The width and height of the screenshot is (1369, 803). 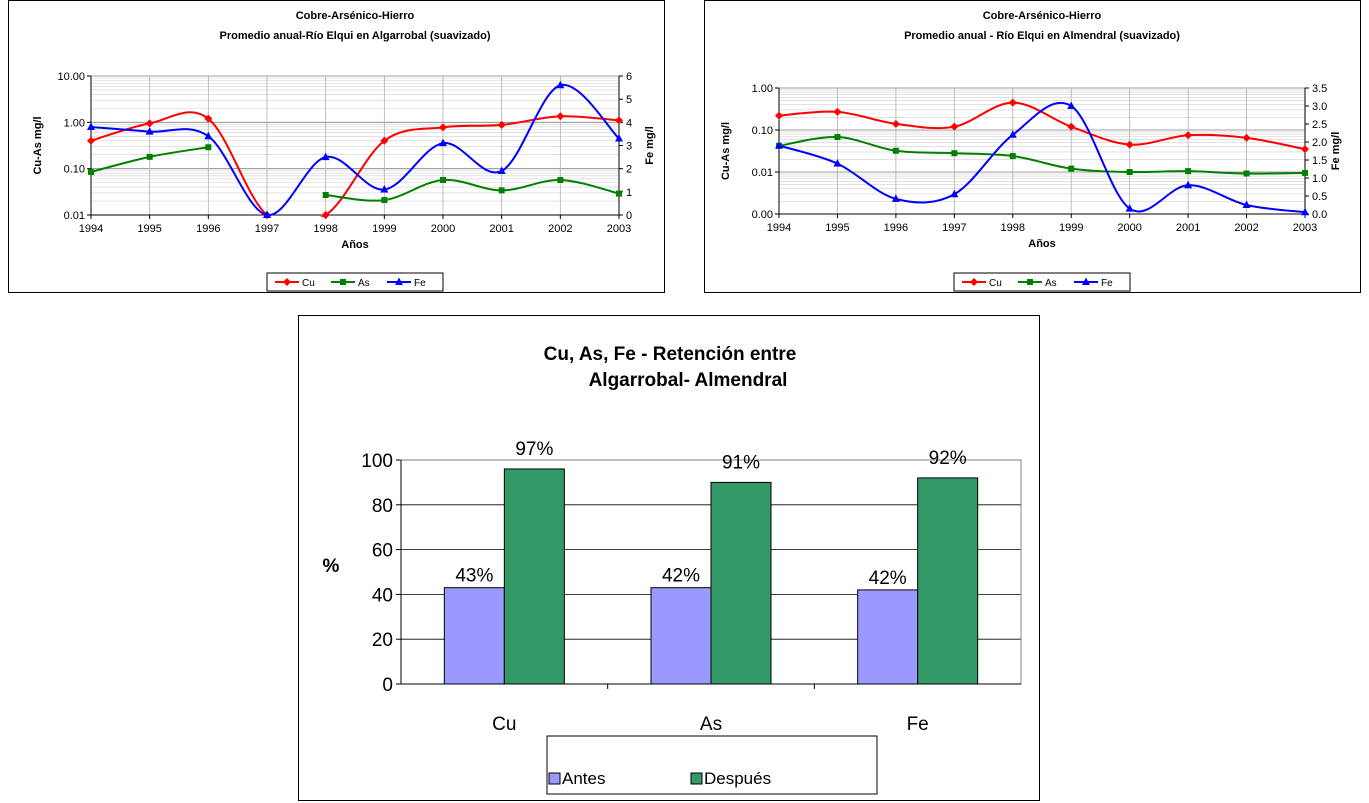 What do you see at coordinates (474, 576) in the screenshot?
I see `data-label: 43%` at bounding box center [474, 576].